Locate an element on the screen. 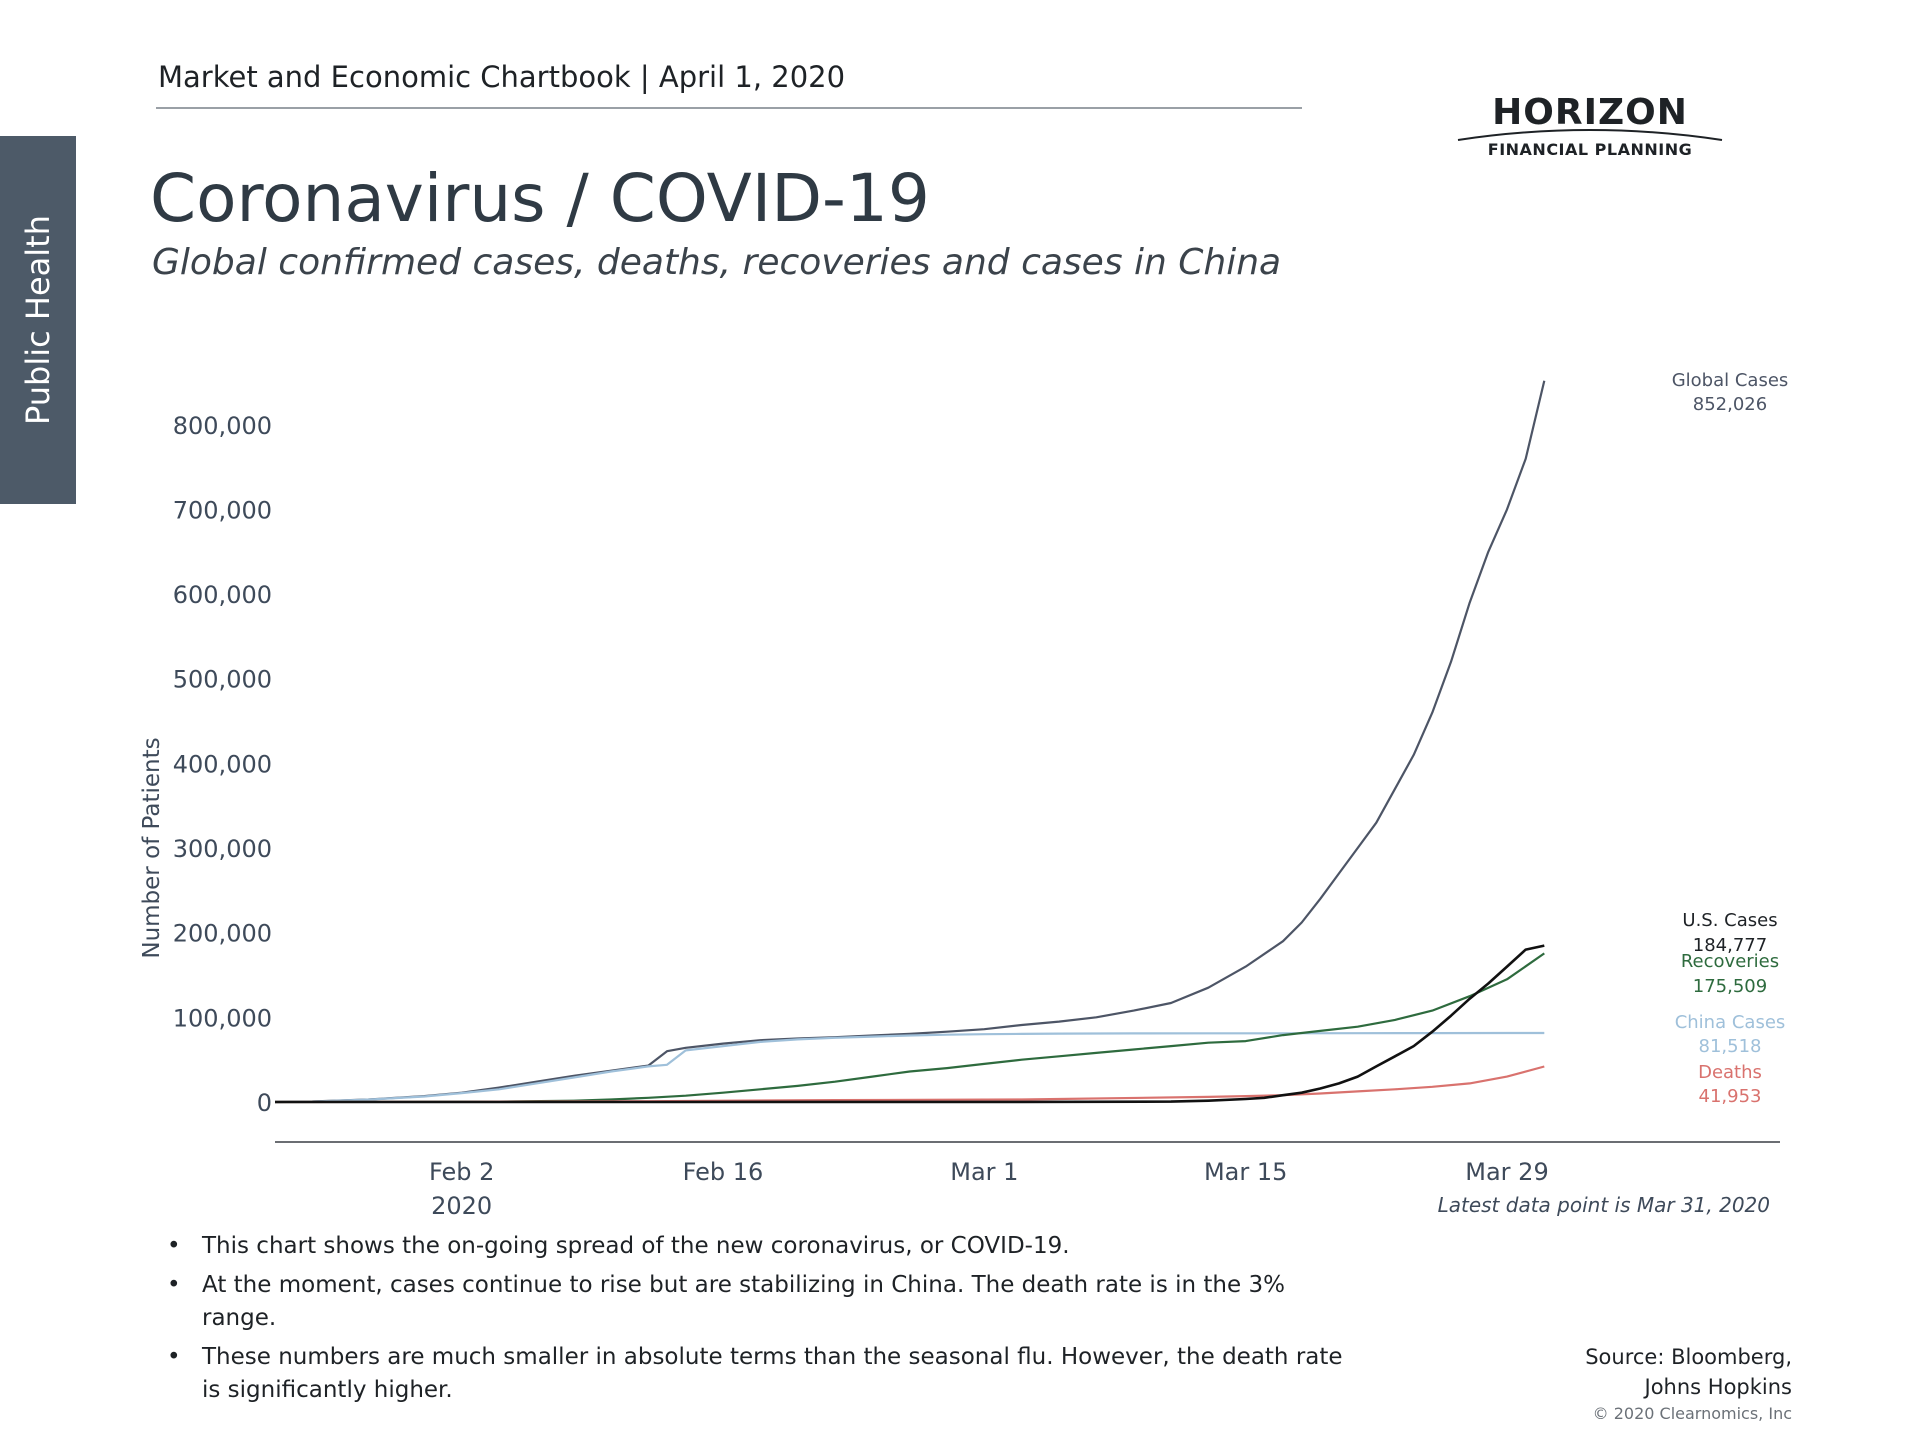 Image resolution: width=1920 pixels, height=1440 pixels. header-divider is located at coordinates (729, 108).